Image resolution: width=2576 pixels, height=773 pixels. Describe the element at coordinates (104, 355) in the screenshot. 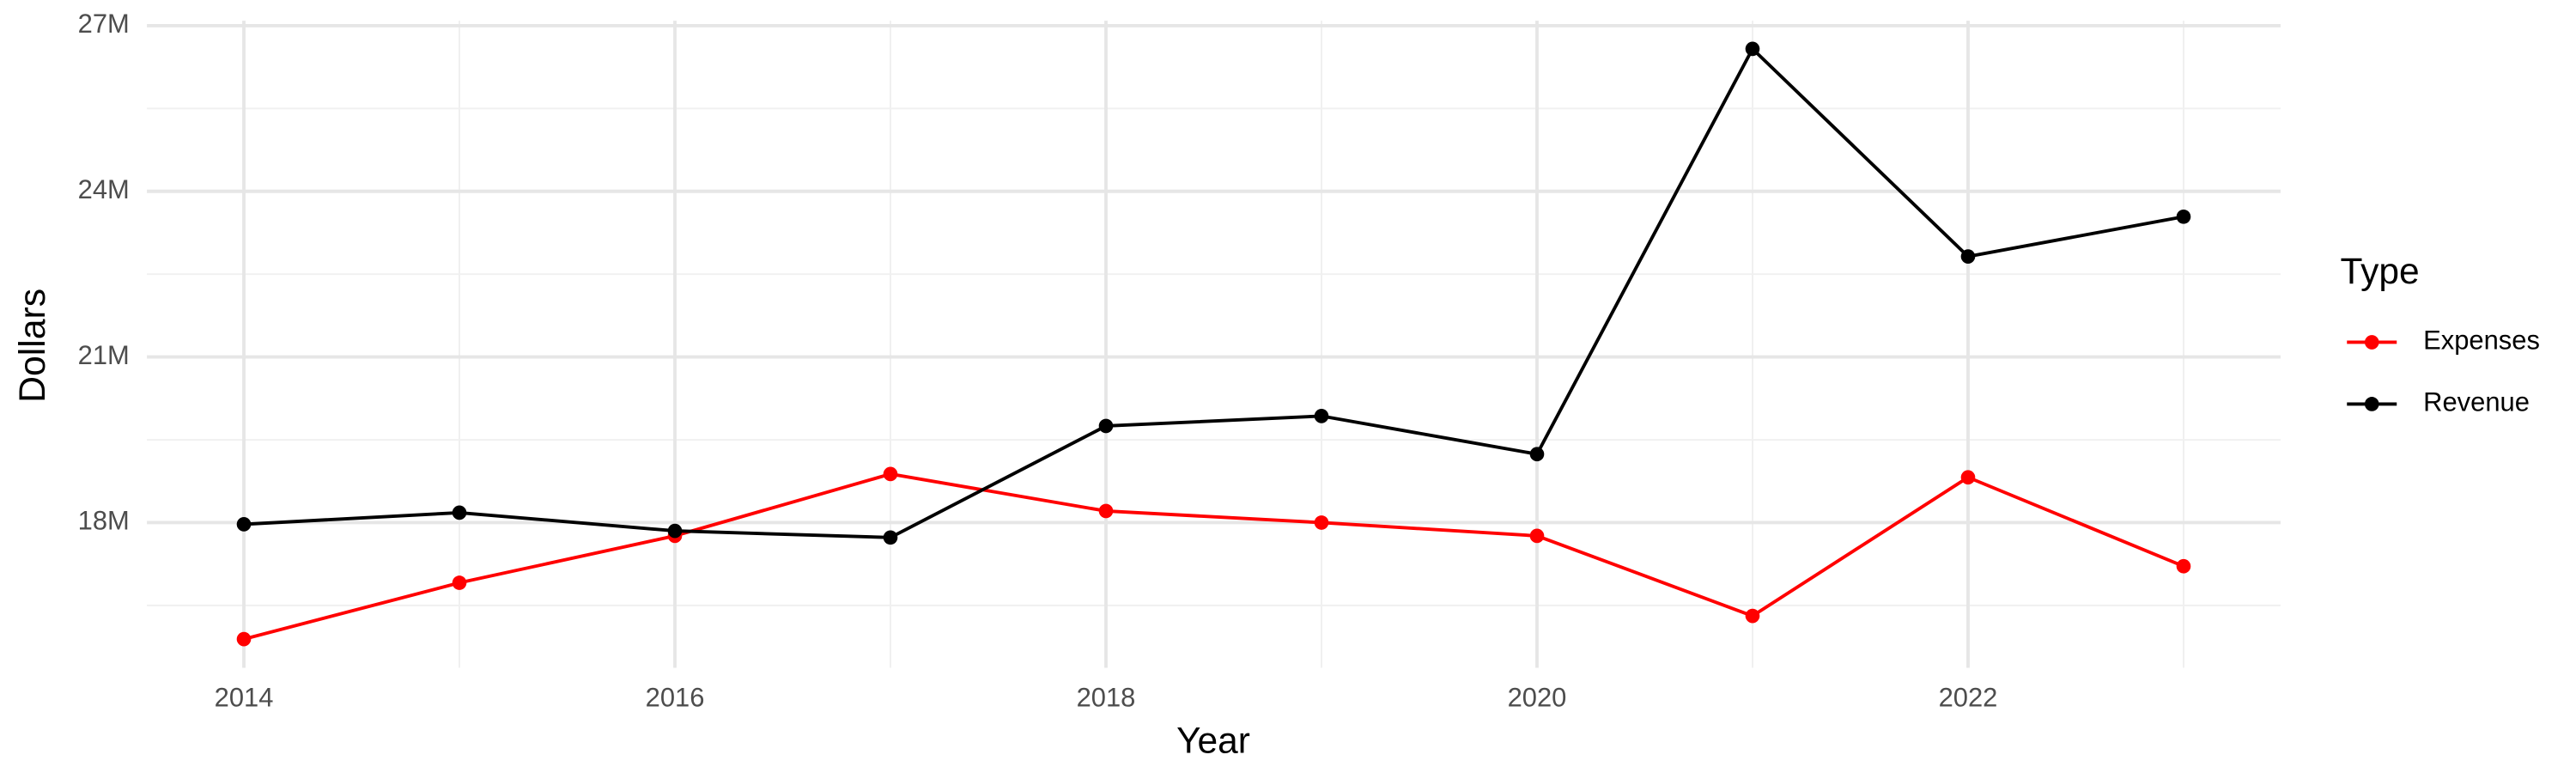

I see `y-tick-label: 21M` at that location.